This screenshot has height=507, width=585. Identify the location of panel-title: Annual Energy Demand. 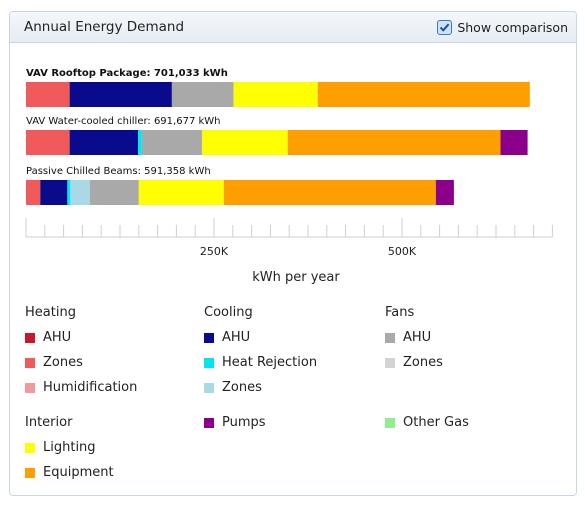
(104, 27).